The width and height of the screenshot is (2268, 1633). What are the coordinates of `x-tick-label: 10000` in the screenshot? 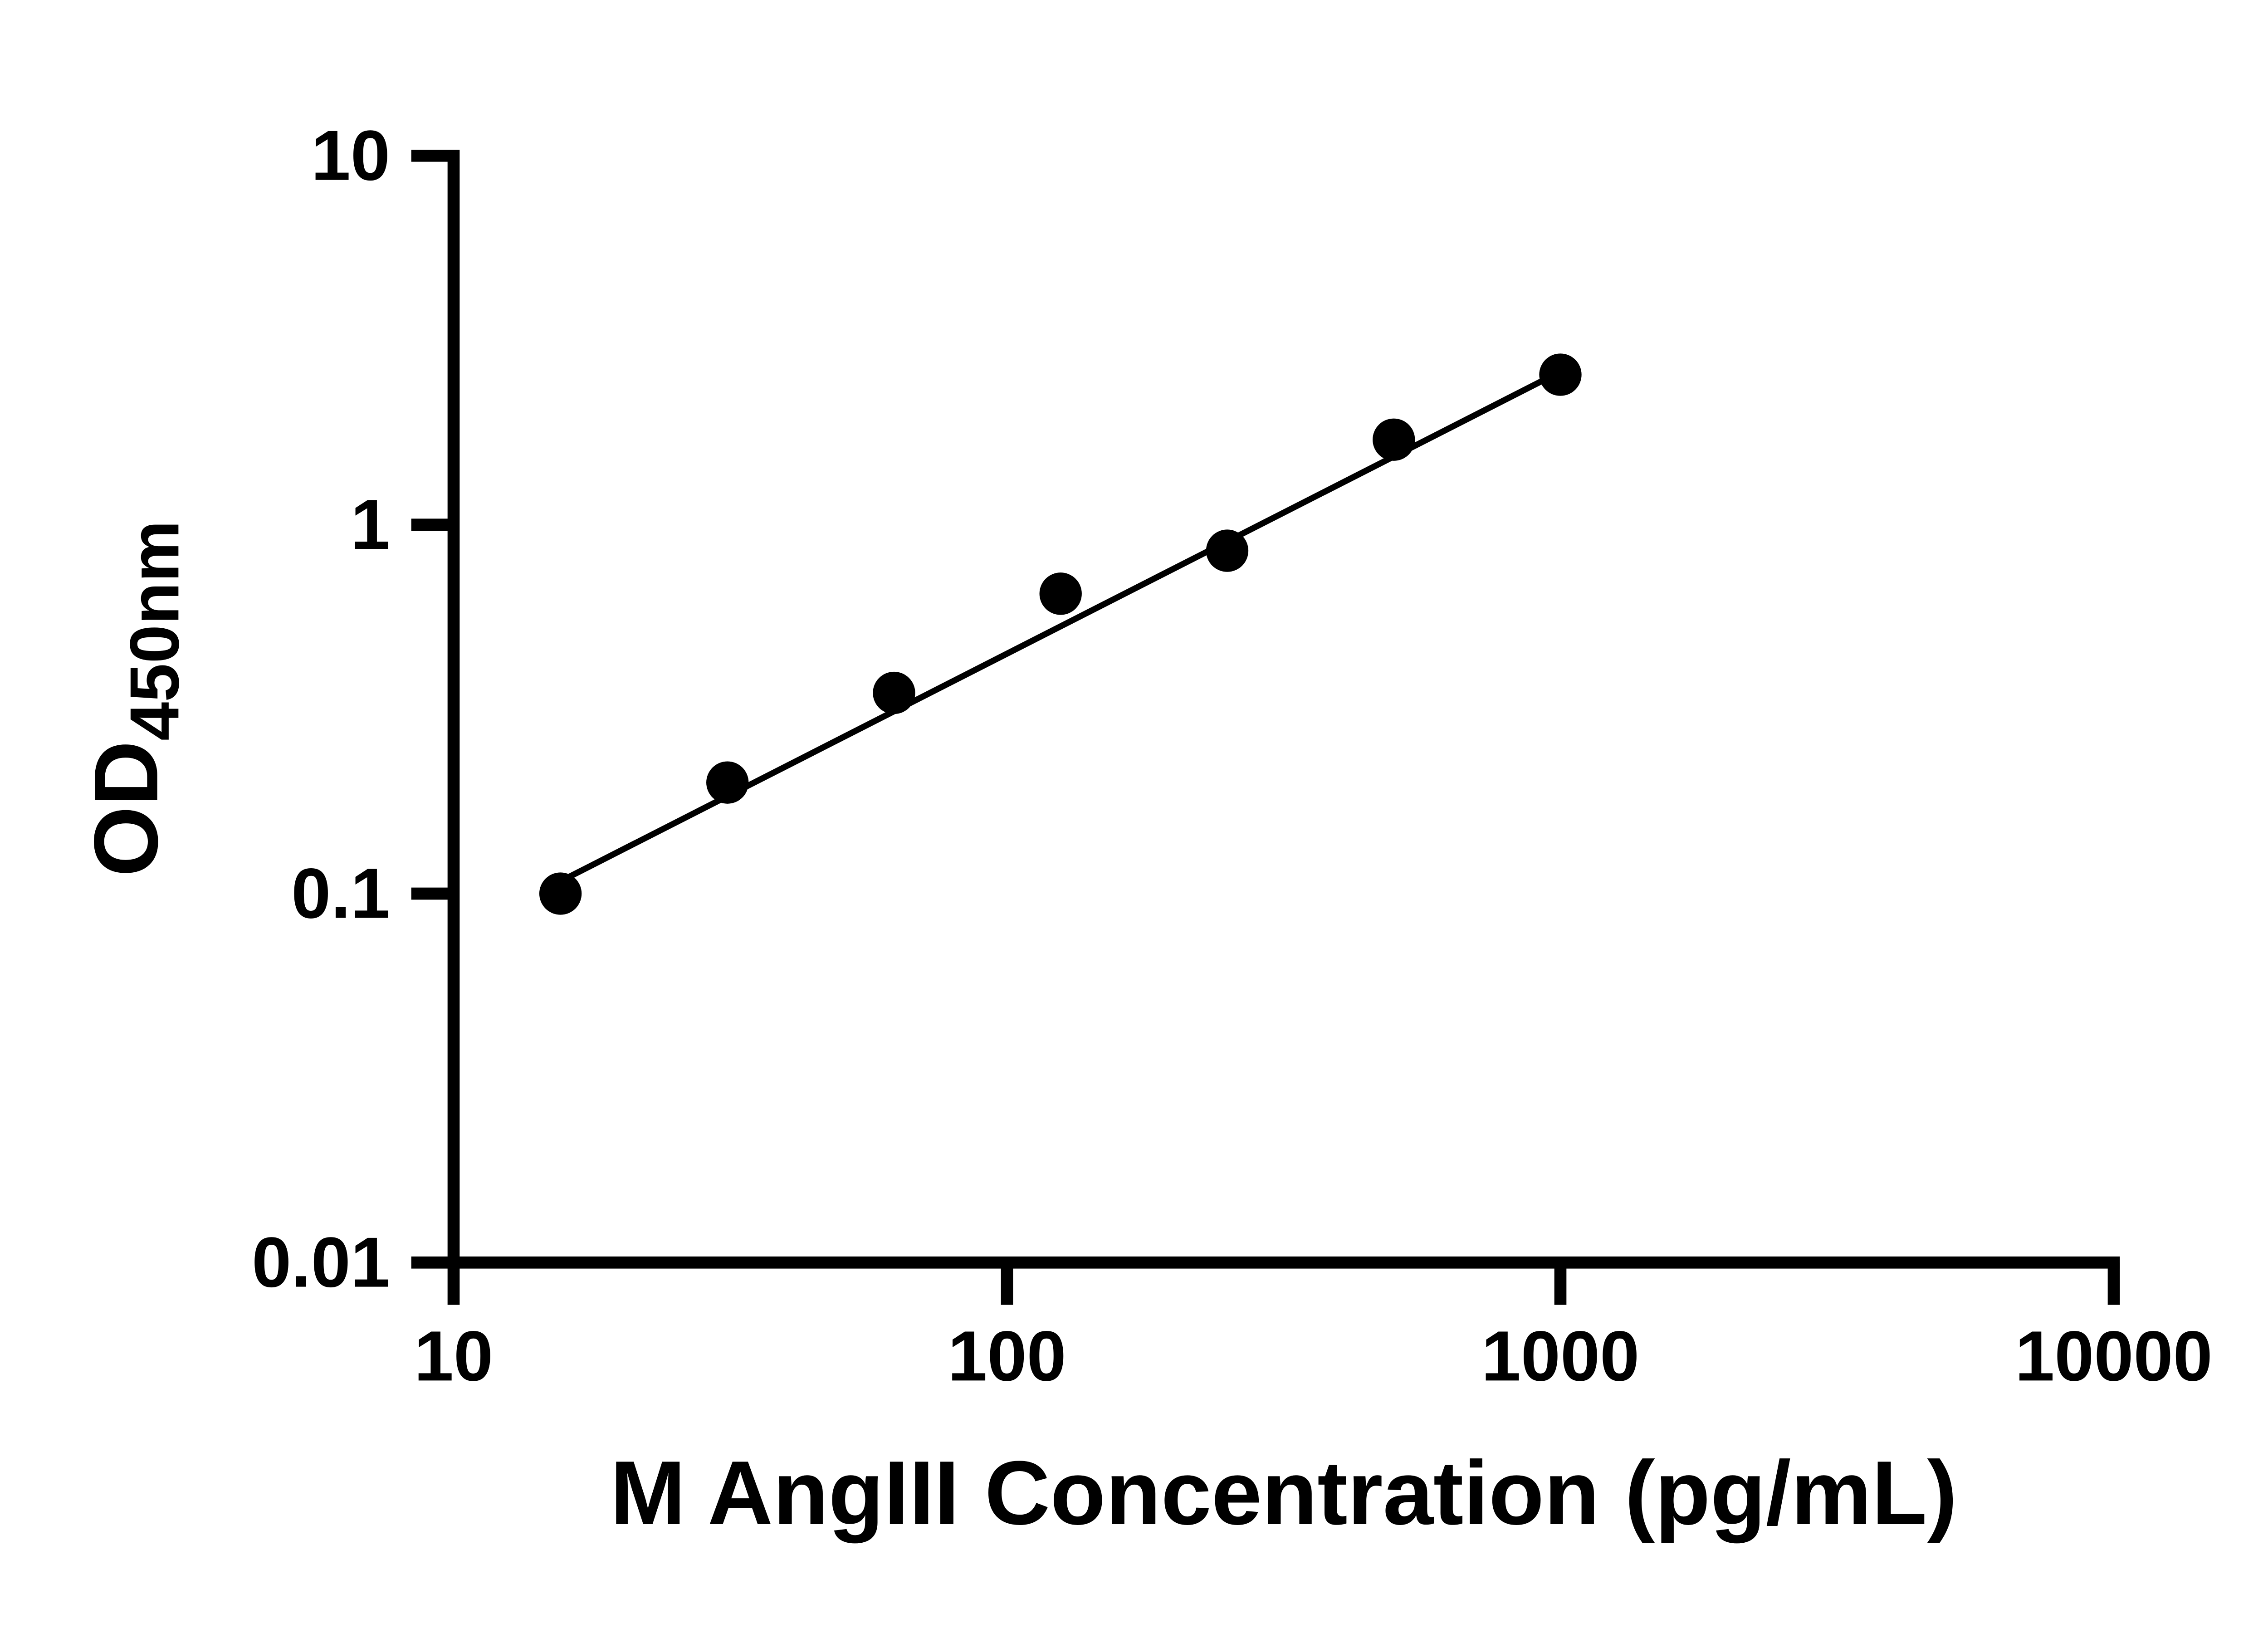 It's located at (2114, 1356).